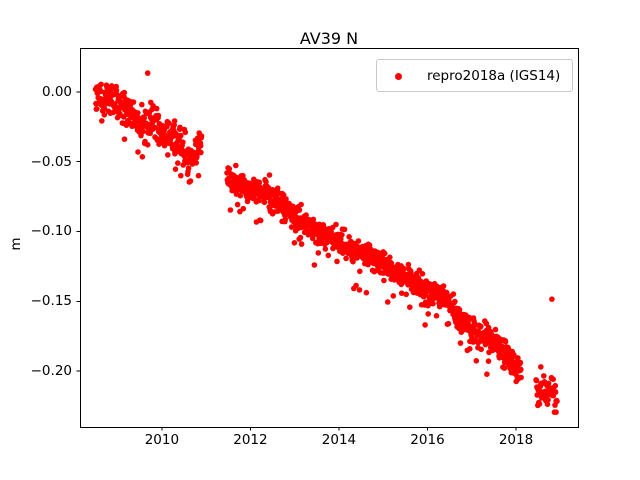  What do you see at coordinates (427, 440) in the screenshot?
I see `x-tick-label: 2016` at bounding box center [427, 440].